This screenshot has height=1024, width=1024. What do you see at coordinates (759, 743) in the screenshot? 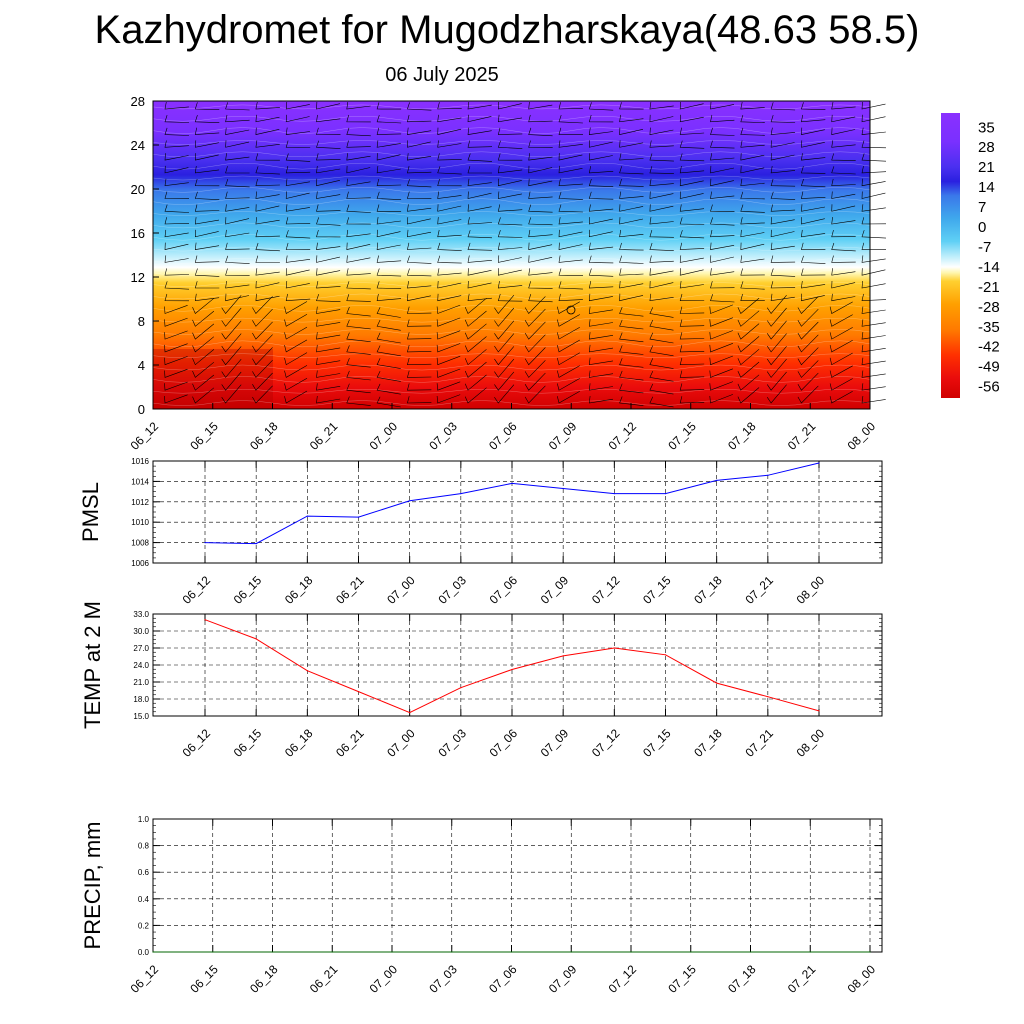
I see `x-tick-label: 07_21` at bounding box center [759, 743].